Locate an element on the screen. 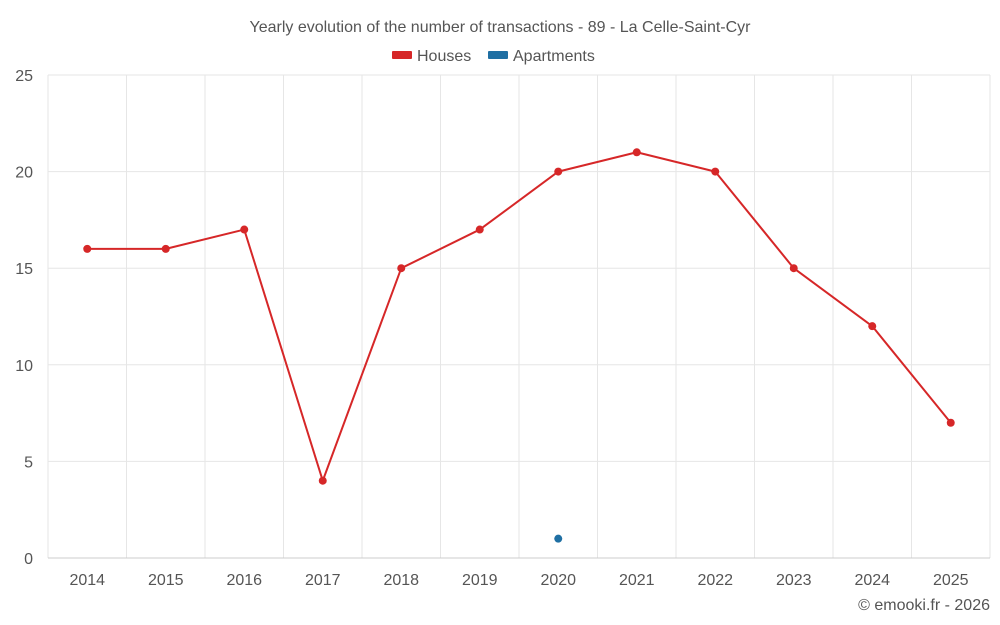 Image resolution: width=1000 pixels, height=625 pixels. data-point-houses-2019 is located at coordinates (479, 229).